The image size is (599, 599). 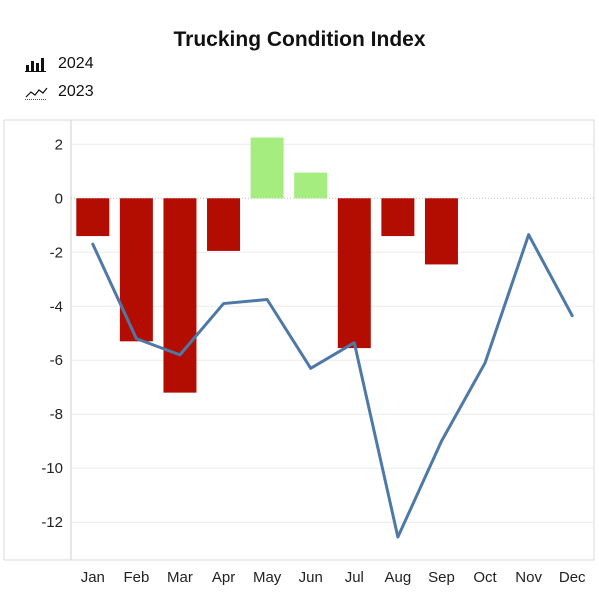 What do you see at coordinates (354, 273) in the screenshot?
I see `bar-2024-jul` at bounding box center [354, 273].